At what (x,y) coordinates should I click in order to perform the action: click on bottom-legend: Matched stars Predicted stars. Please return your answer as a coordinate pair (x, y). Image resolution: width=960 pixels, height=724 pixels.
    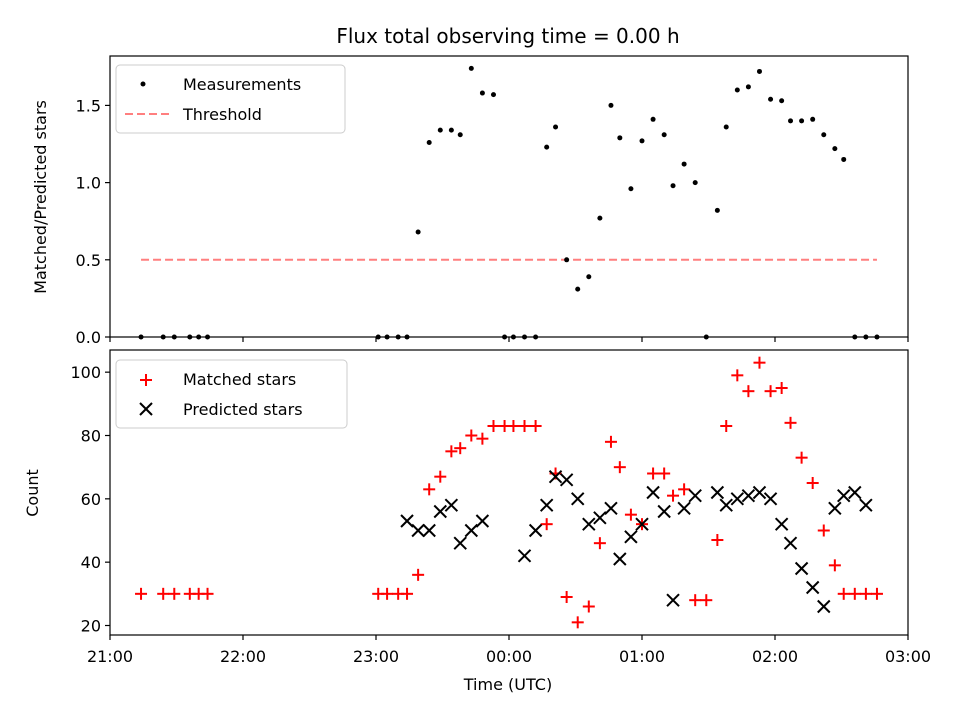
    Looking at the image, I should click on (231, 394).